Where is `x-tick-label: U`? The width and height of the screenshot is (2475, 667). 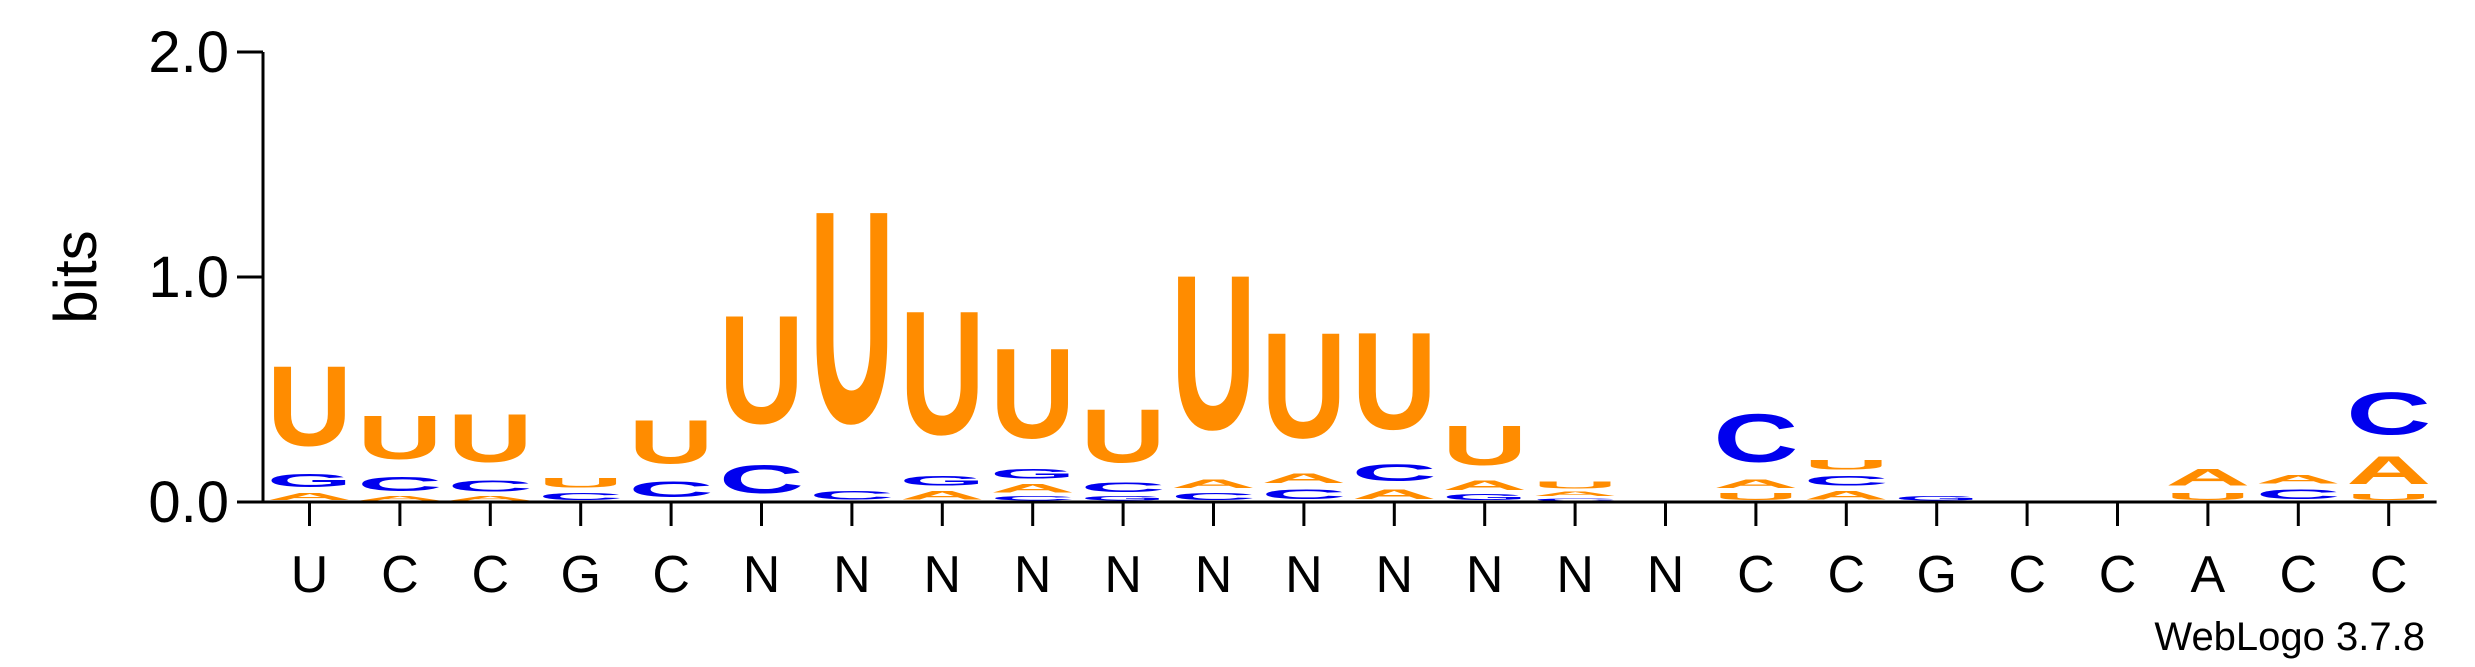 x-tick-label: U is located at coordinates (310, 575).